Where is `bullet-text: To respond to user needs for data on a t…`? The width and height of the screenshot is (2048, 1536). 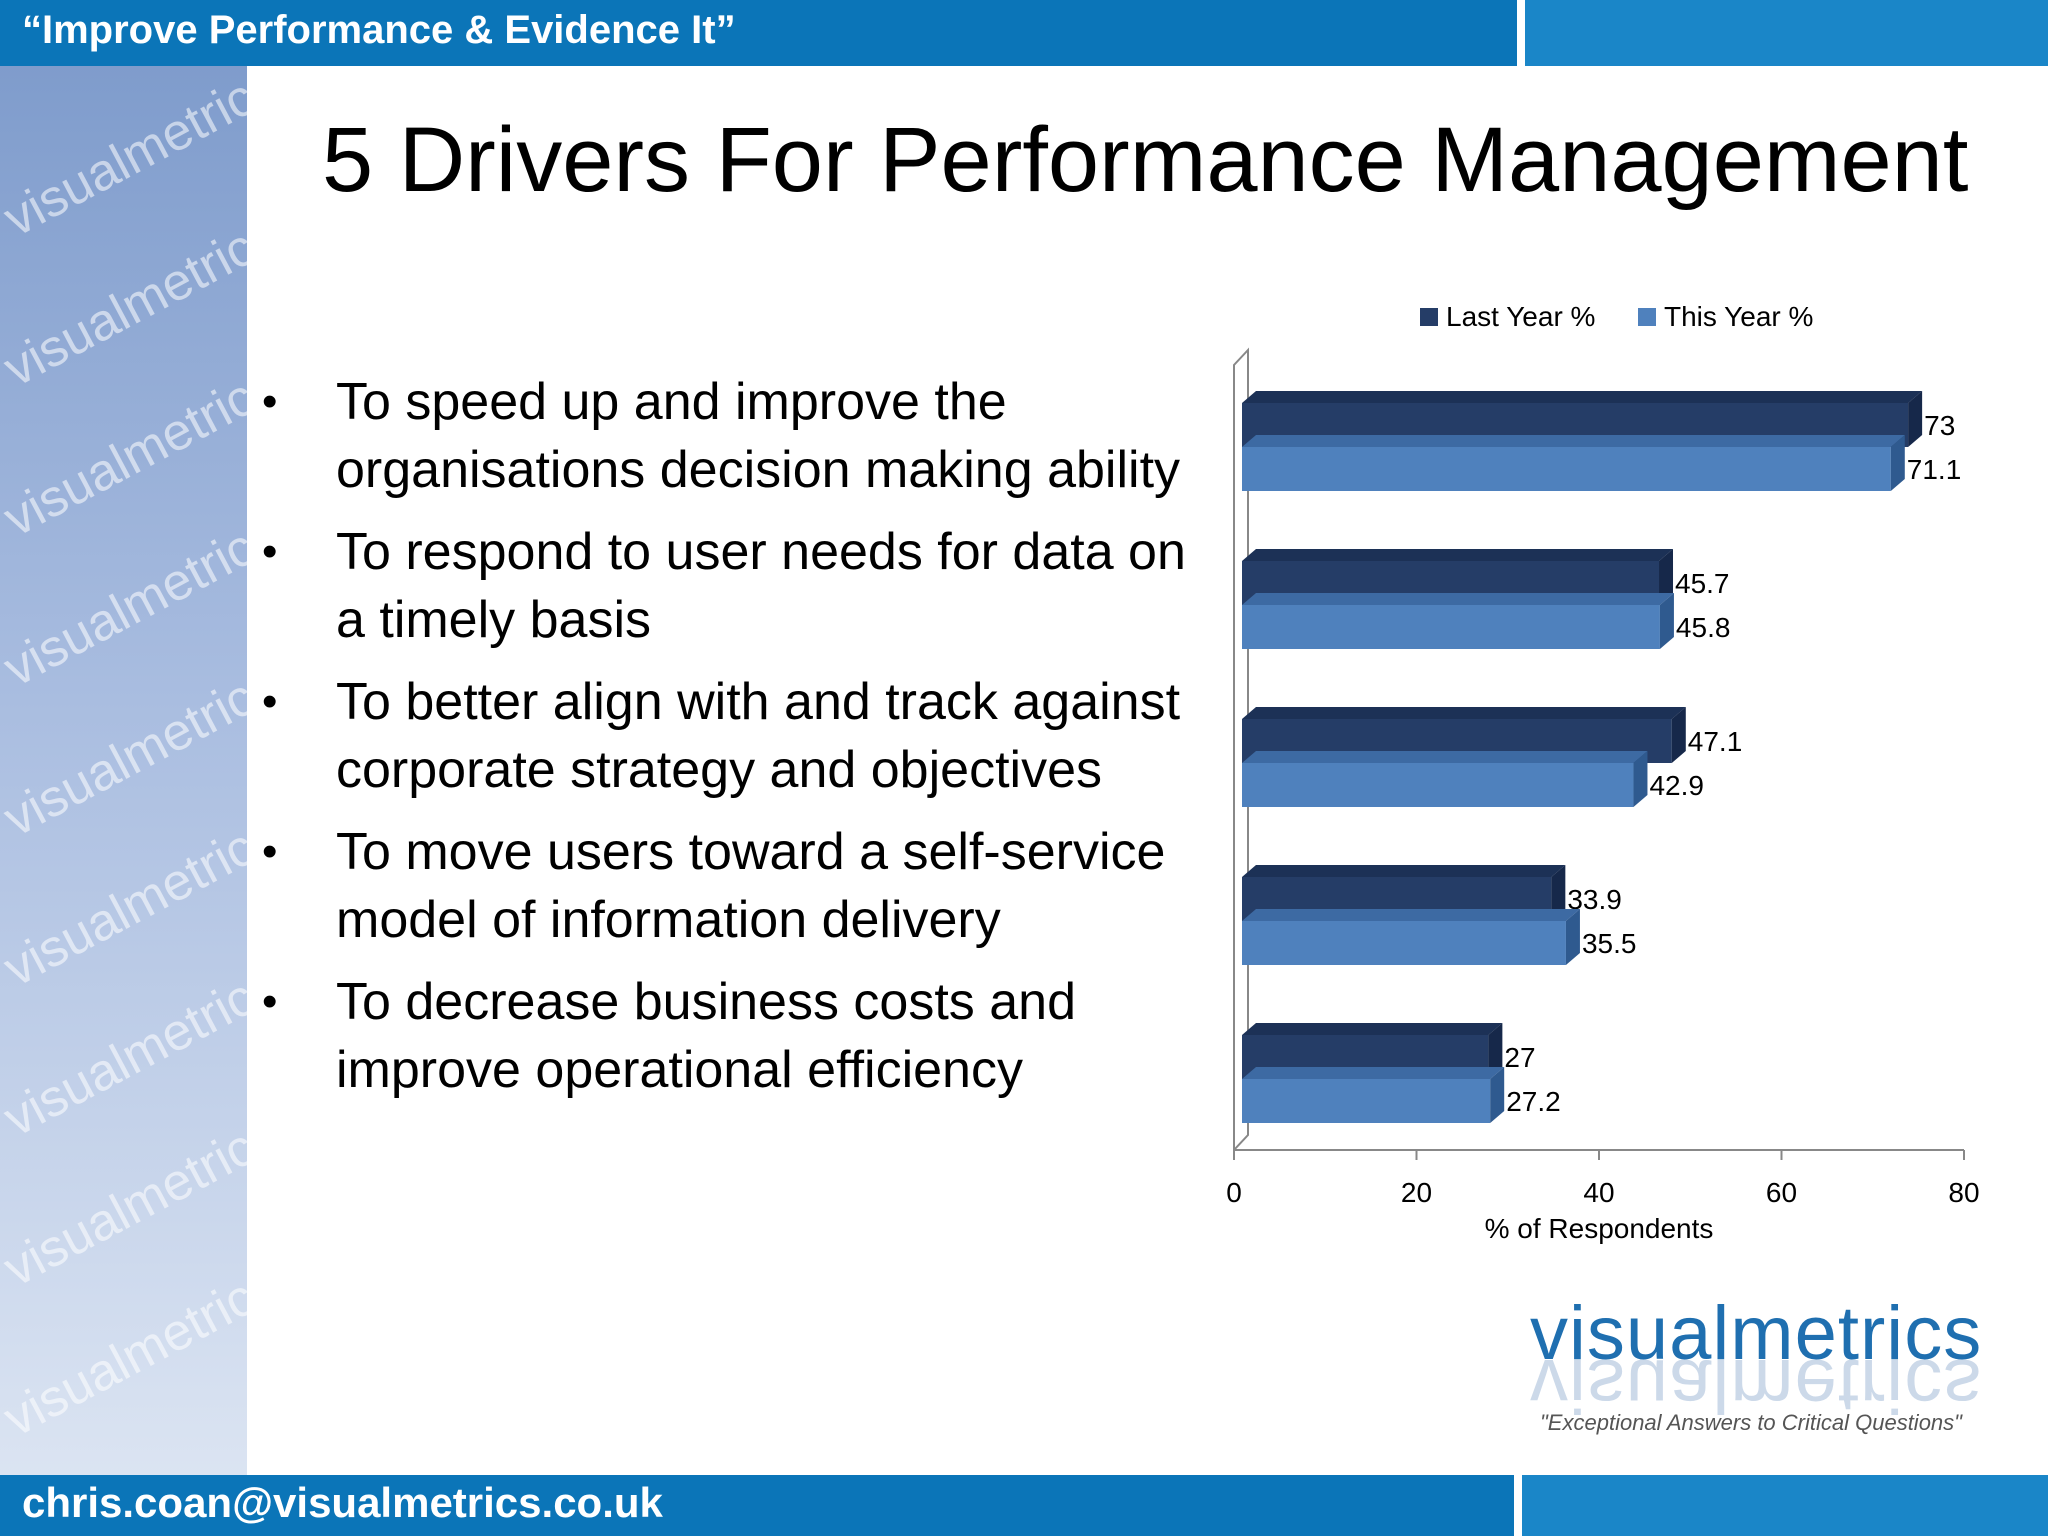 bullet-text: To respond to user needs for data on a t… is located at coordinates (761, 586).